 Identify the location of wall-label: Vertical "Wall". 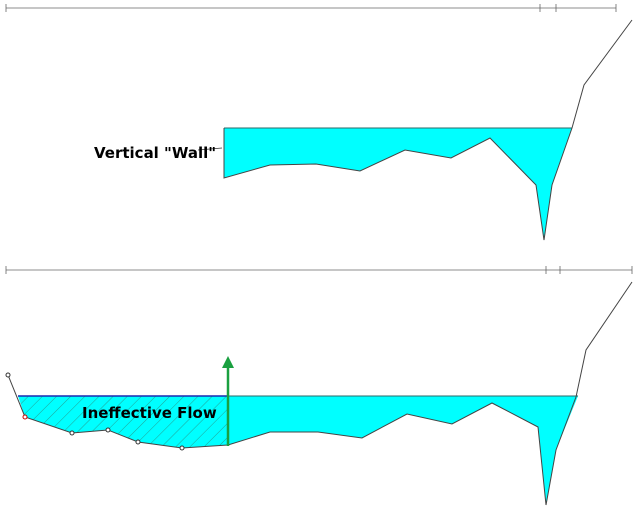
(155, 153).